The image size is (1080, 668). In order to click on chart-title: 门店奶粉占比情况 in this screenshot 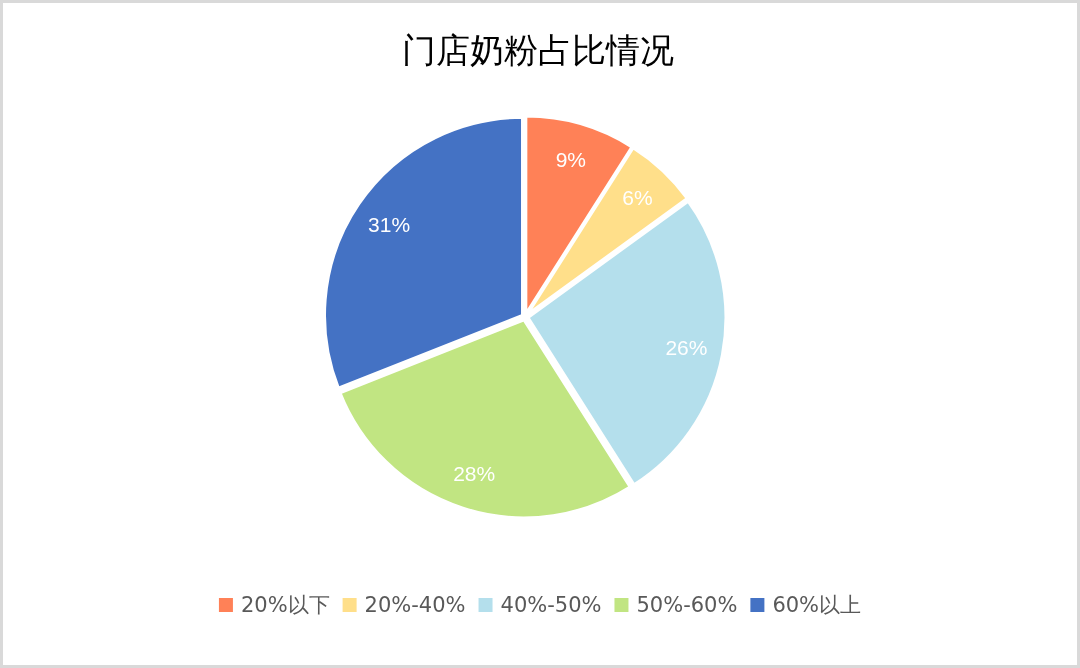, I will do `click(538, 50)`.